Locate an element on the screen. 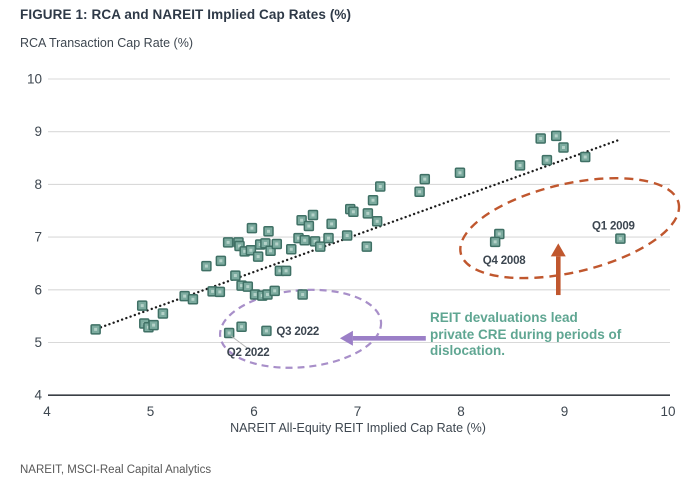  y-tick-label: 5 is located at coordinates (38, 342).